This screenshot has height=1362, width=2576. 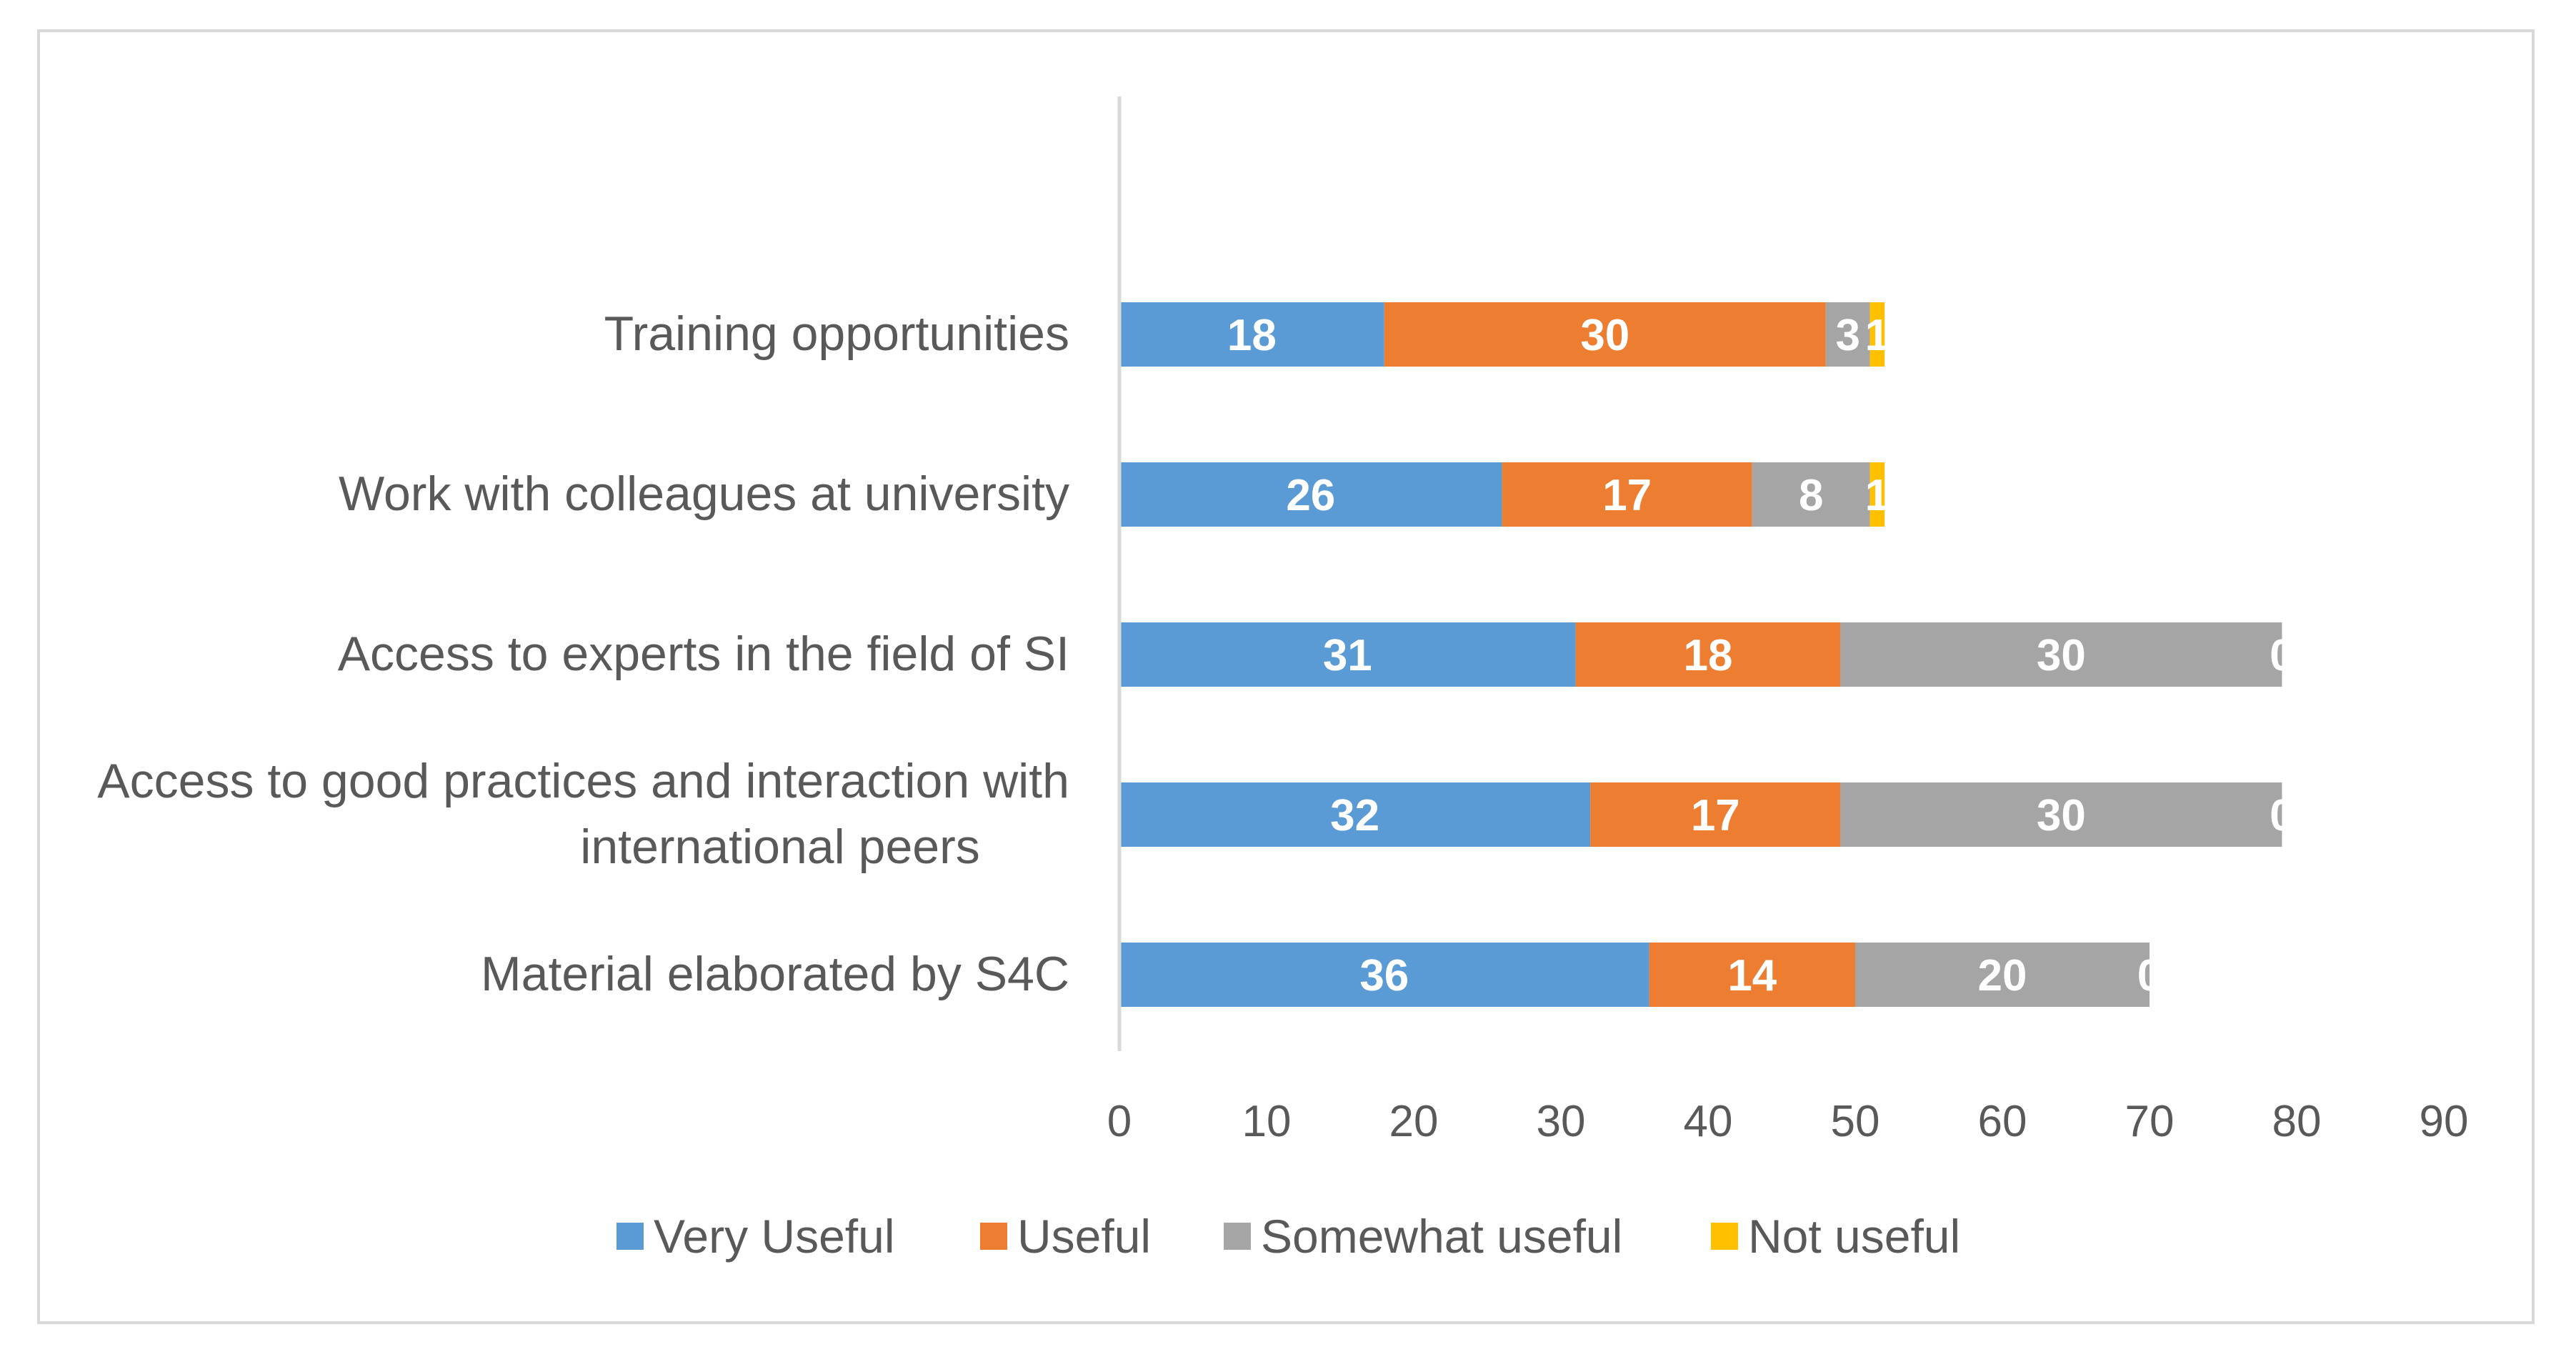 I want to click on x-tick-label: 0, so click(x=1120, y=1121).